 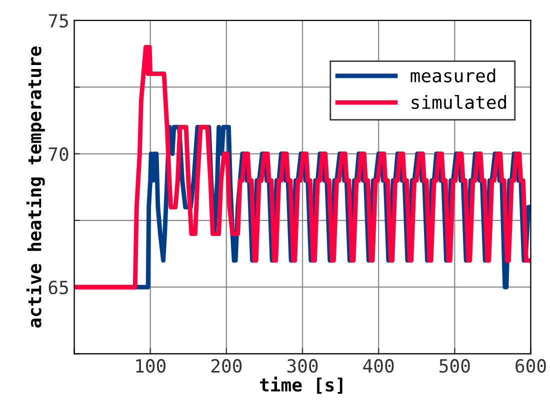 What do you see at coordinates (302, 366) in the screenshot?
I see `x-tick-label: 300` at bounding box center [302, 366].